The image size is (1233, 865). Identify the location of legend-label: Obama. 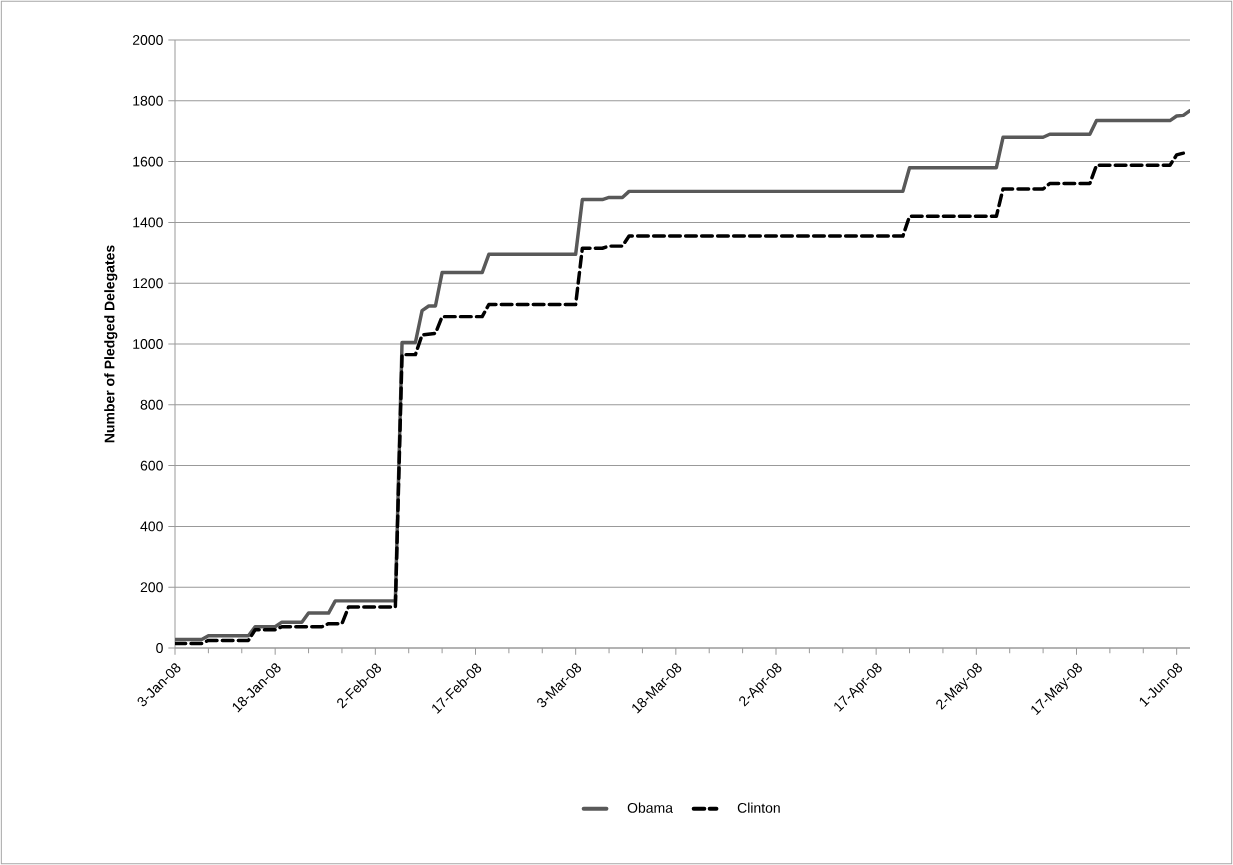
(650, 807).